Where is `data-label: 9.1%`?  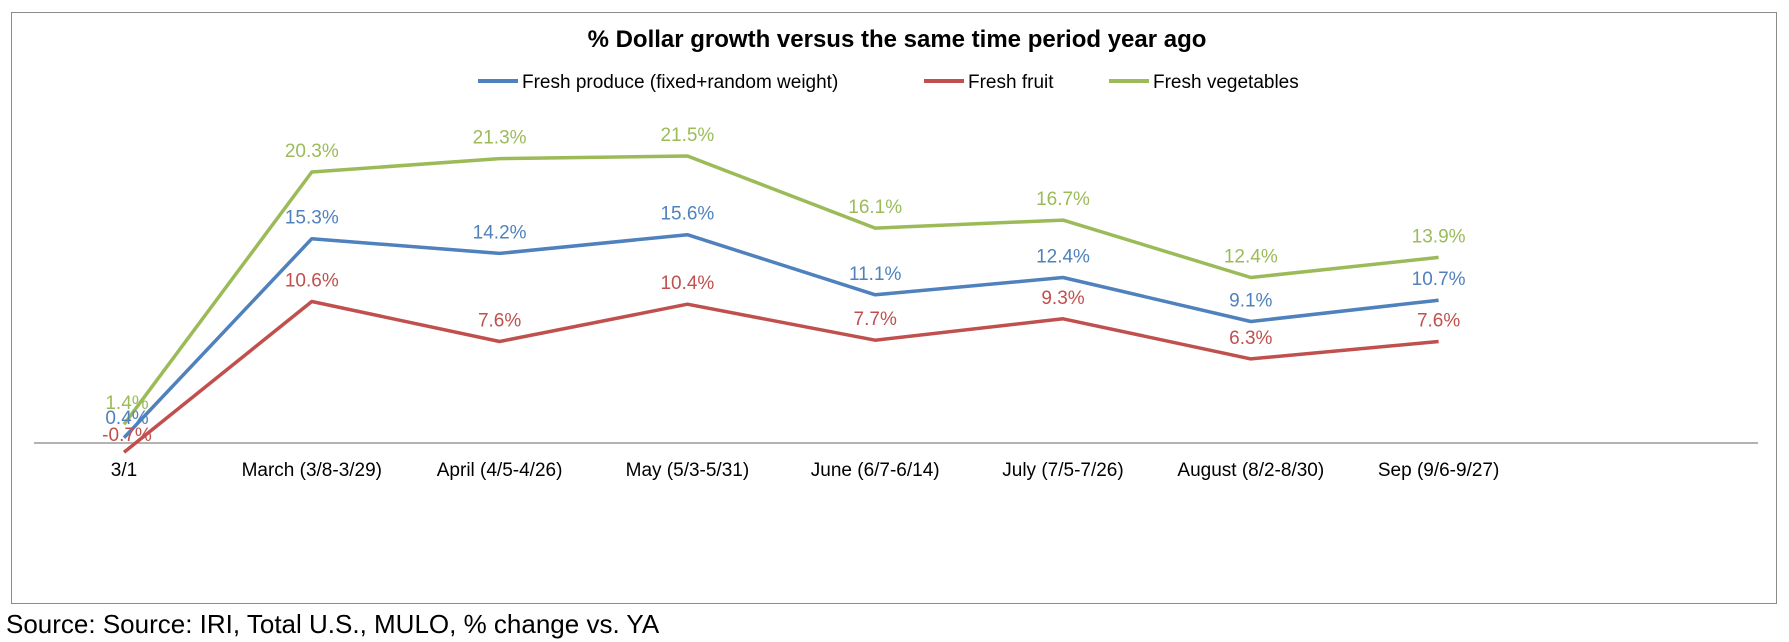
data-label: 9.1% is located at coordinates (1250, 301).